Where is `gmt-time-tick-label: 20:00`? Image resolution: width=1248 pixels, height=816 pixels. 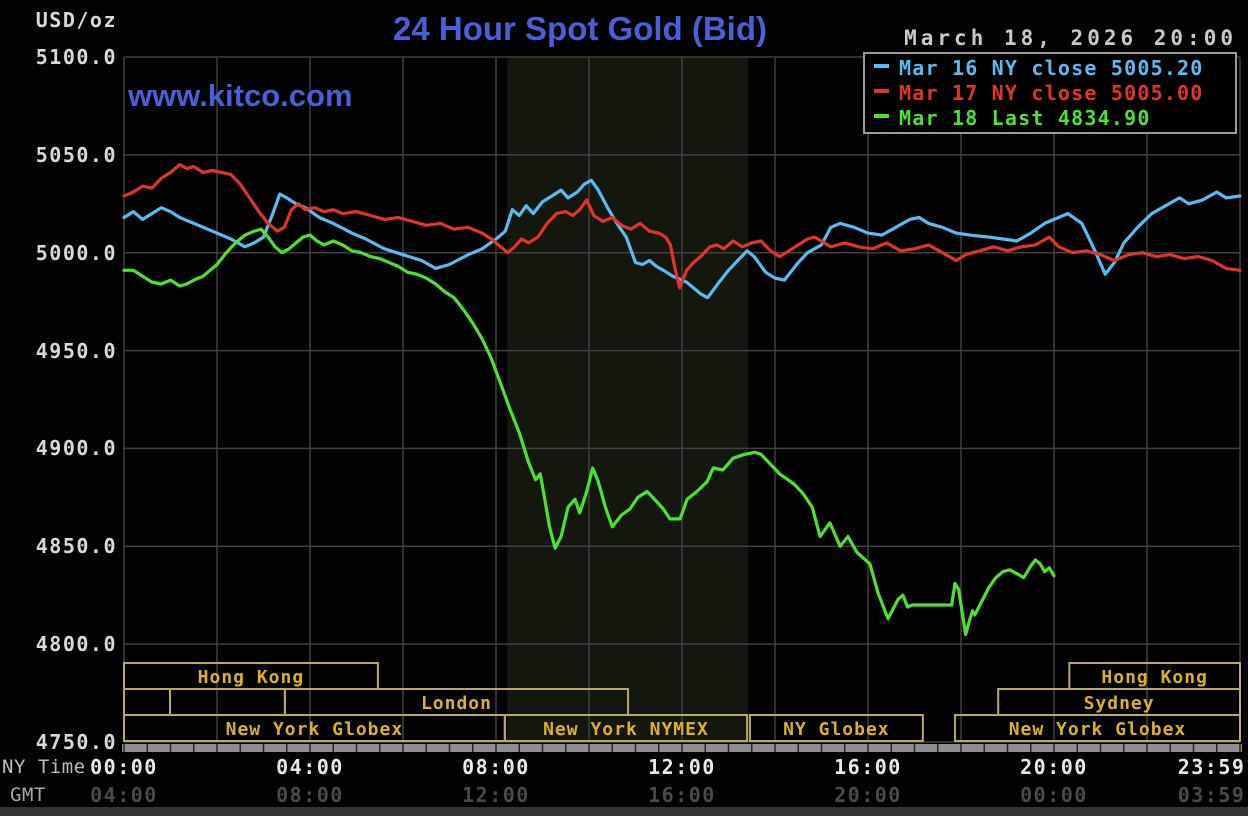 gmt-time-tick-label: 20:00 is located at coordinates (868, 795).